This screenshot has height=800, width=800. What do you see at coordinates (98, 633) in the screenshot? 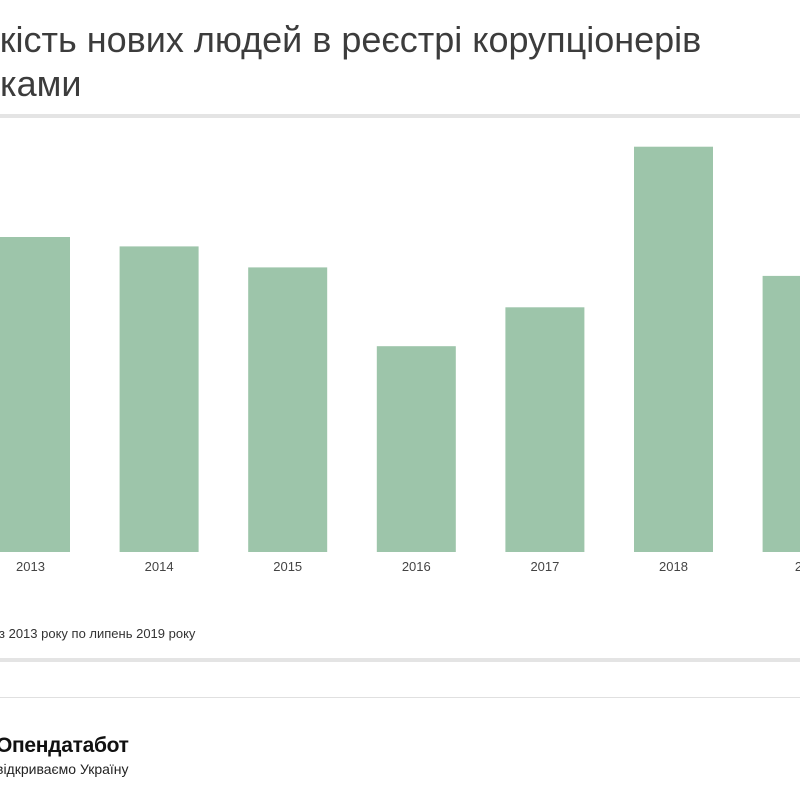
I see `footnote: іод з 2013 року по липень 2019 року` at bounding box center [98, 633].